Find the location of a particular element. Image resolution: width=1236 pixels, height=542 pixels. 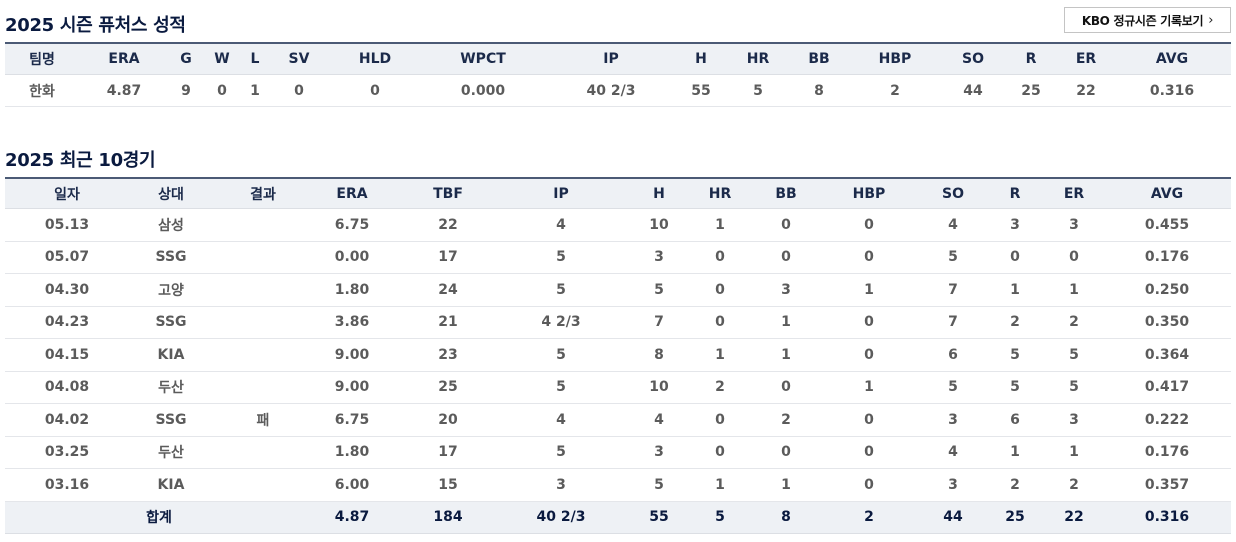

column-header: BB is located at coordinates (786, 193).